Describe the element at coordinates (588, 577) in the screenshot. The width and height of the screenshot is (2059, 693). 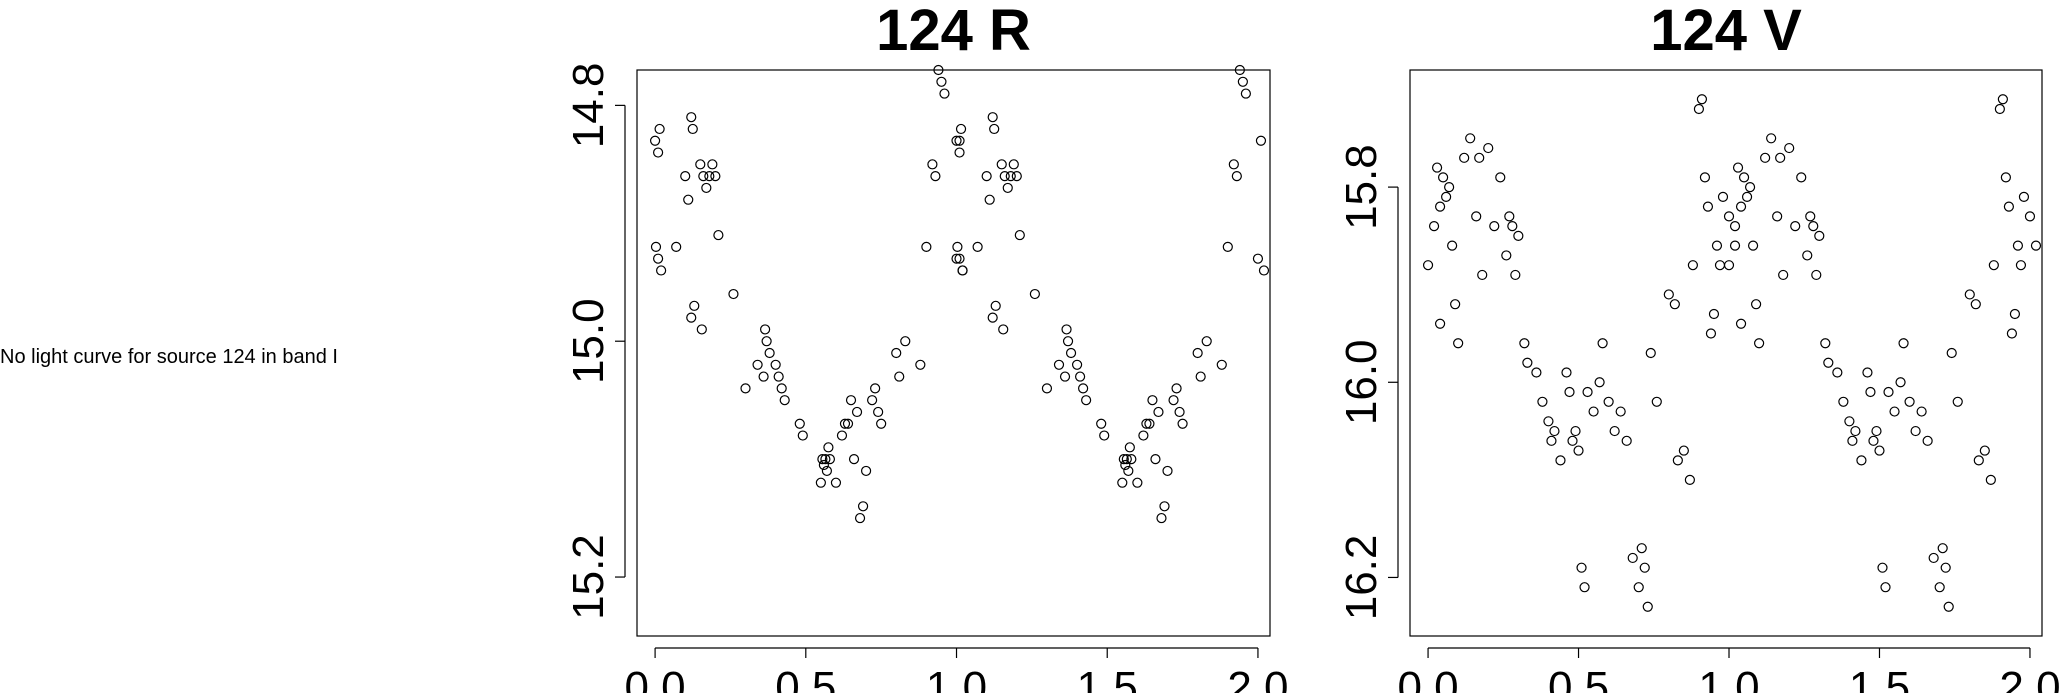
I see `y-tick-label: 15.2` at that location.